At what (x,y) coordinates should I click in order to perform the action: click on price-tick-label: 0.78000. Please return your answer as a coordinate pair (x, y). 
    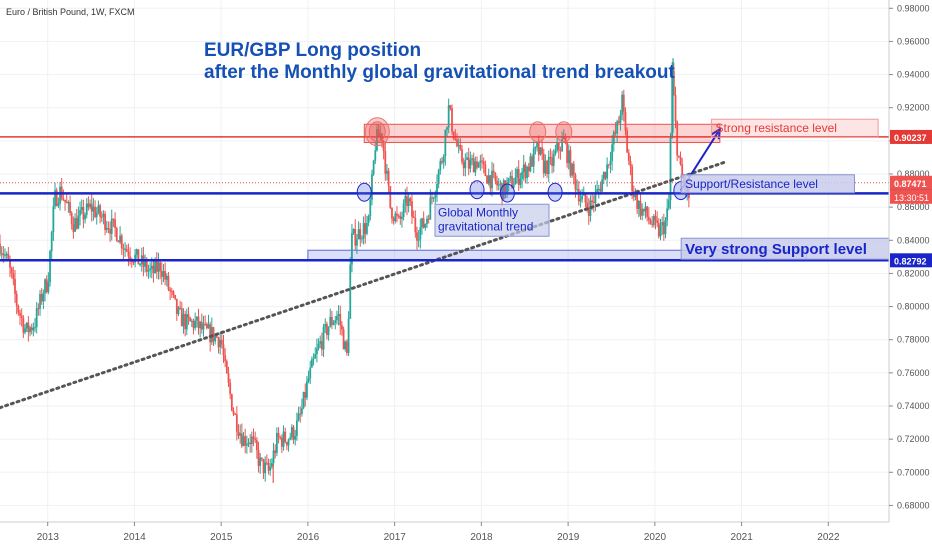
    Looking at the image, I should click on (913, 340).